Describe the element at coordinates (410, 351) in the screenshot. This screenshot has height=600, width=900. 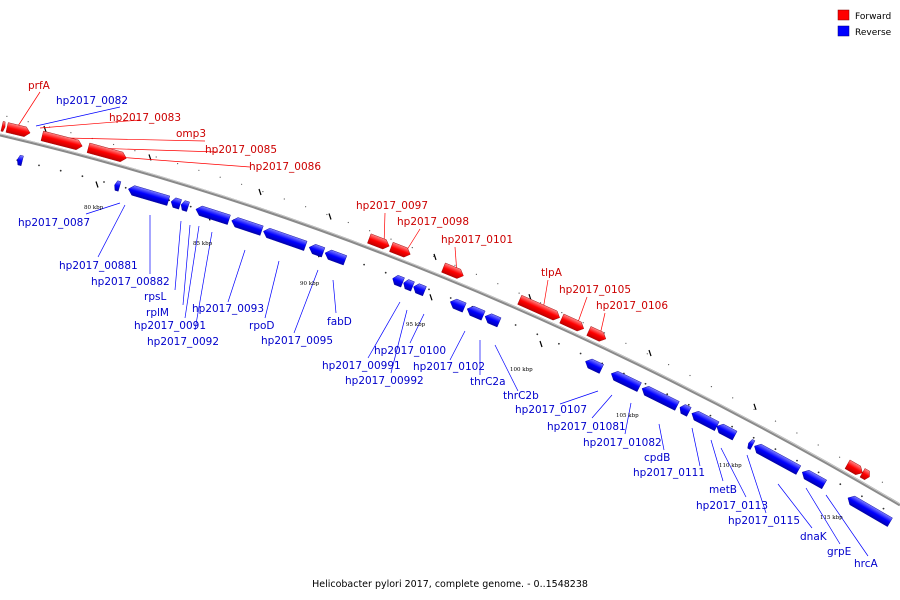
I see `gene-label-hp2017_0100: hp2017_0100` at that location.